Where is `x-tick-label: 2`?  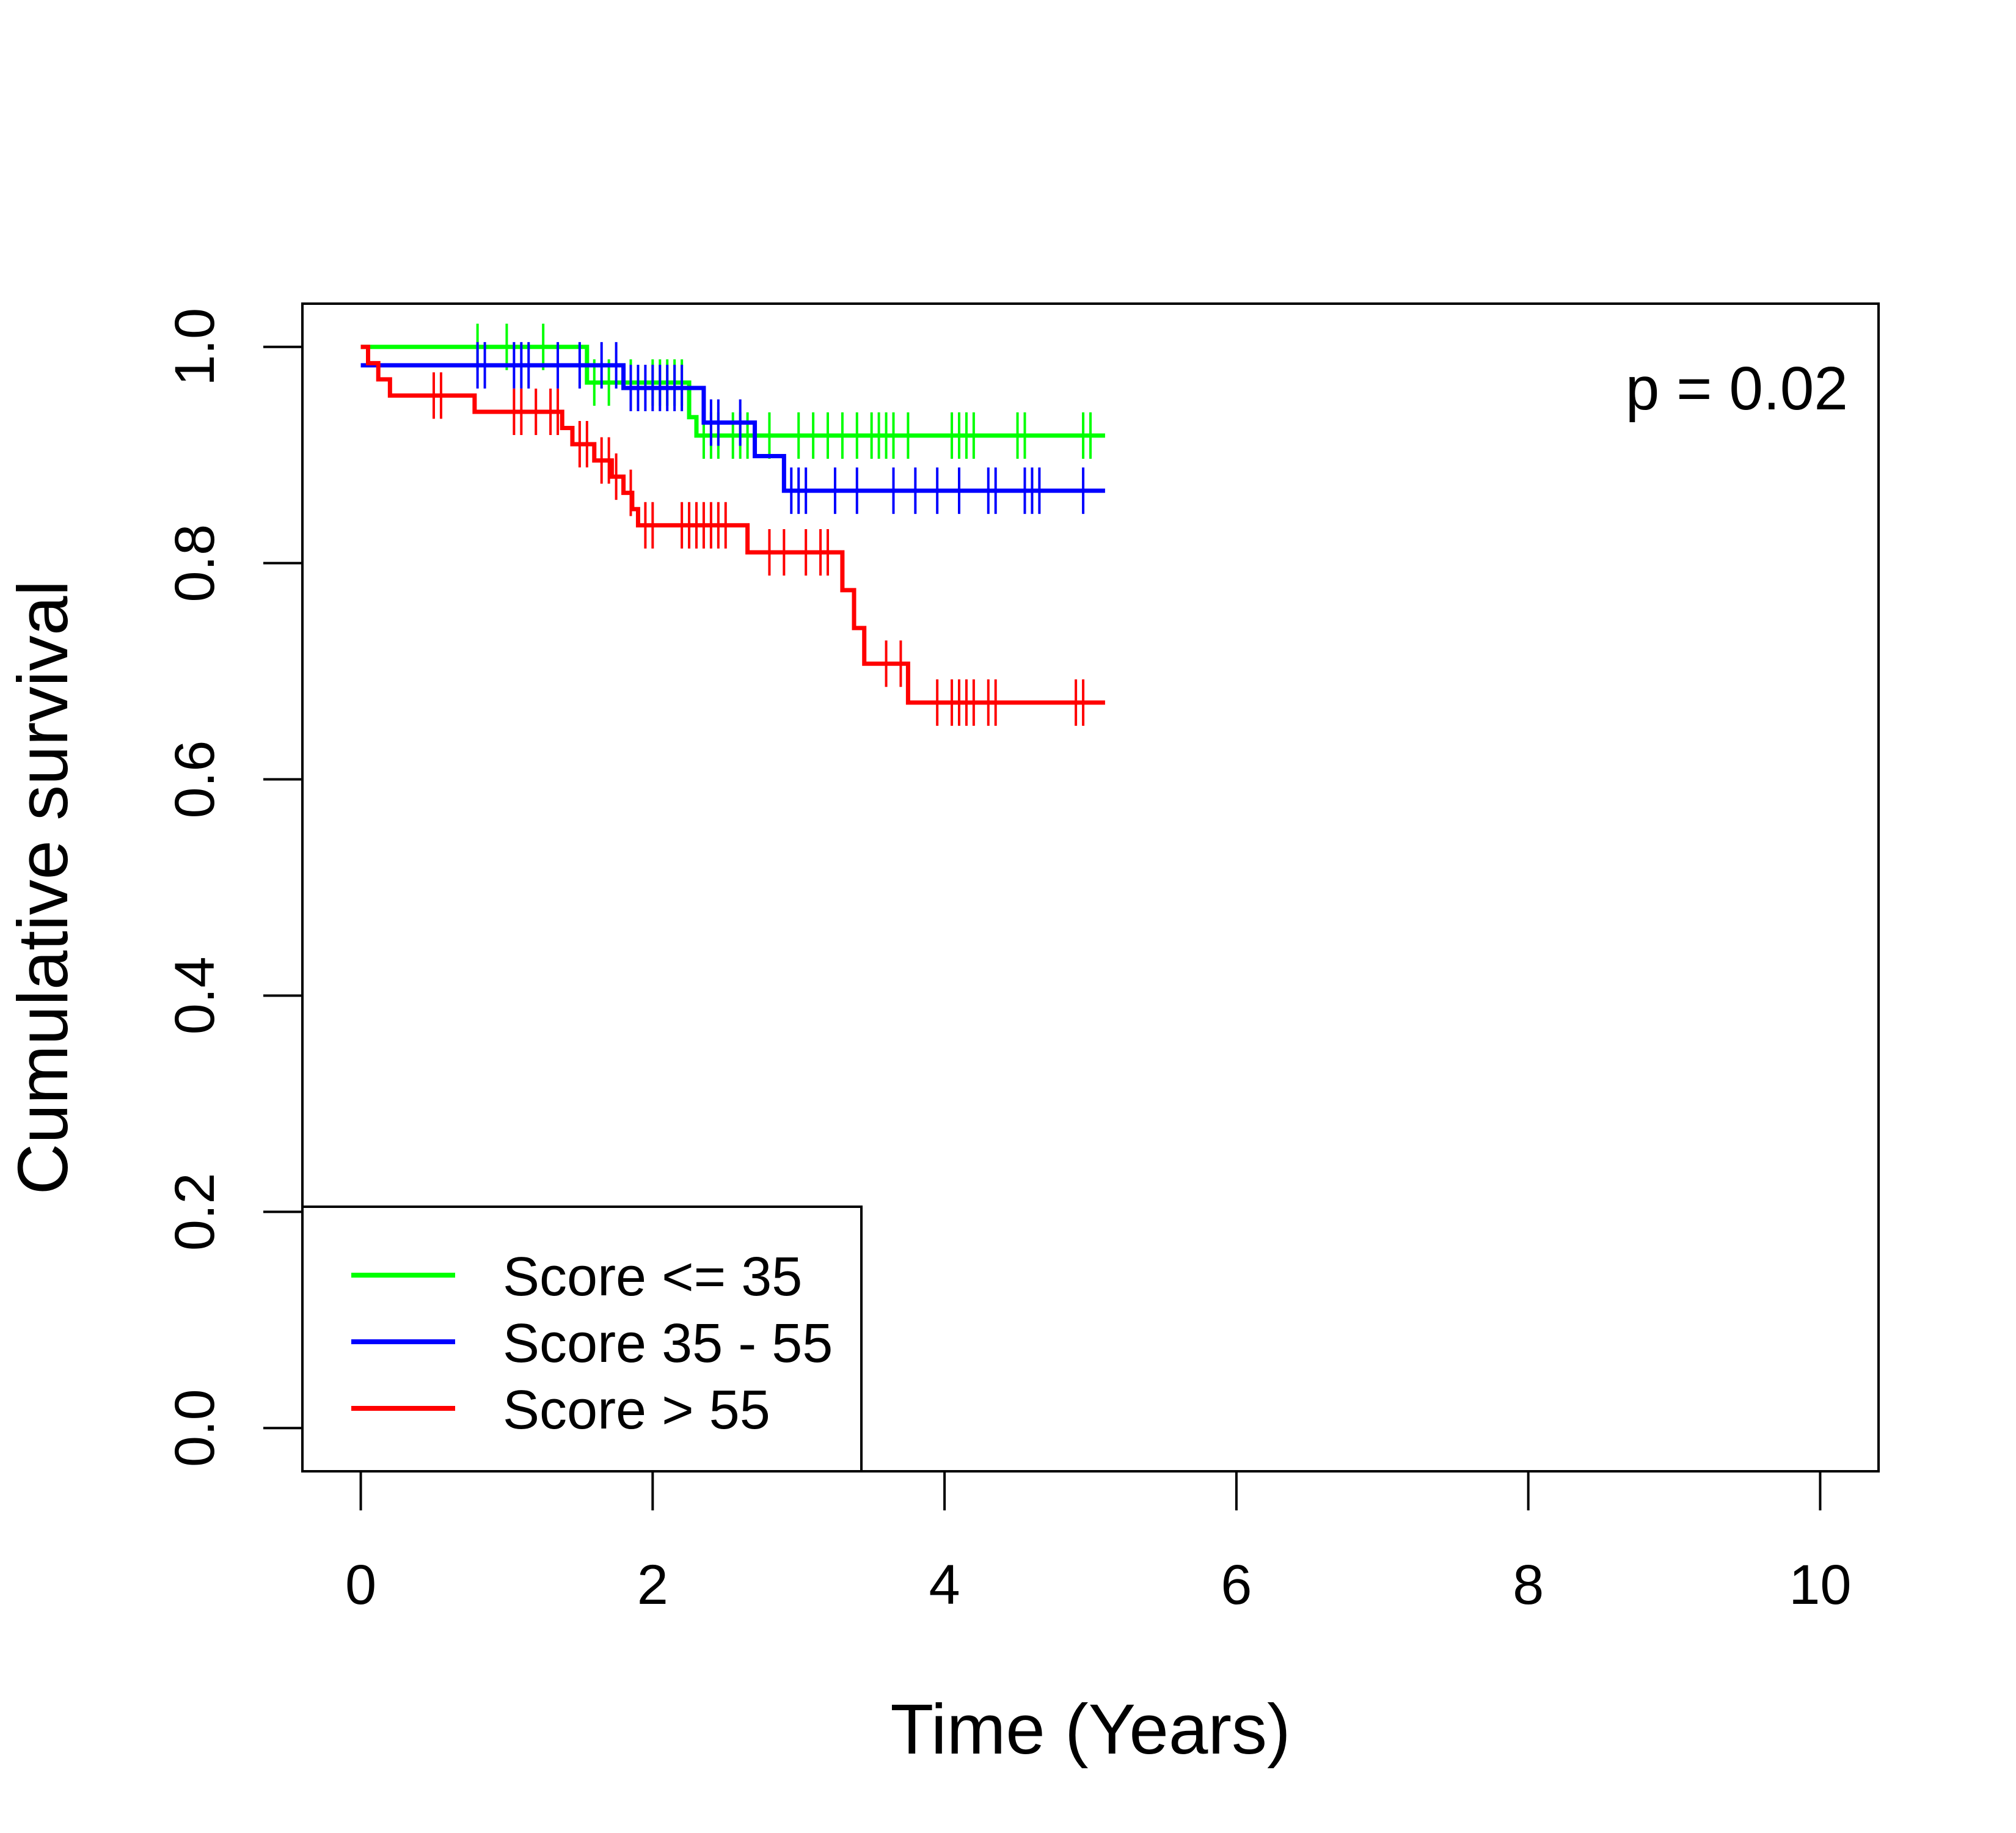 x-tick-label: 2 is located at coordinates (652, 1585).